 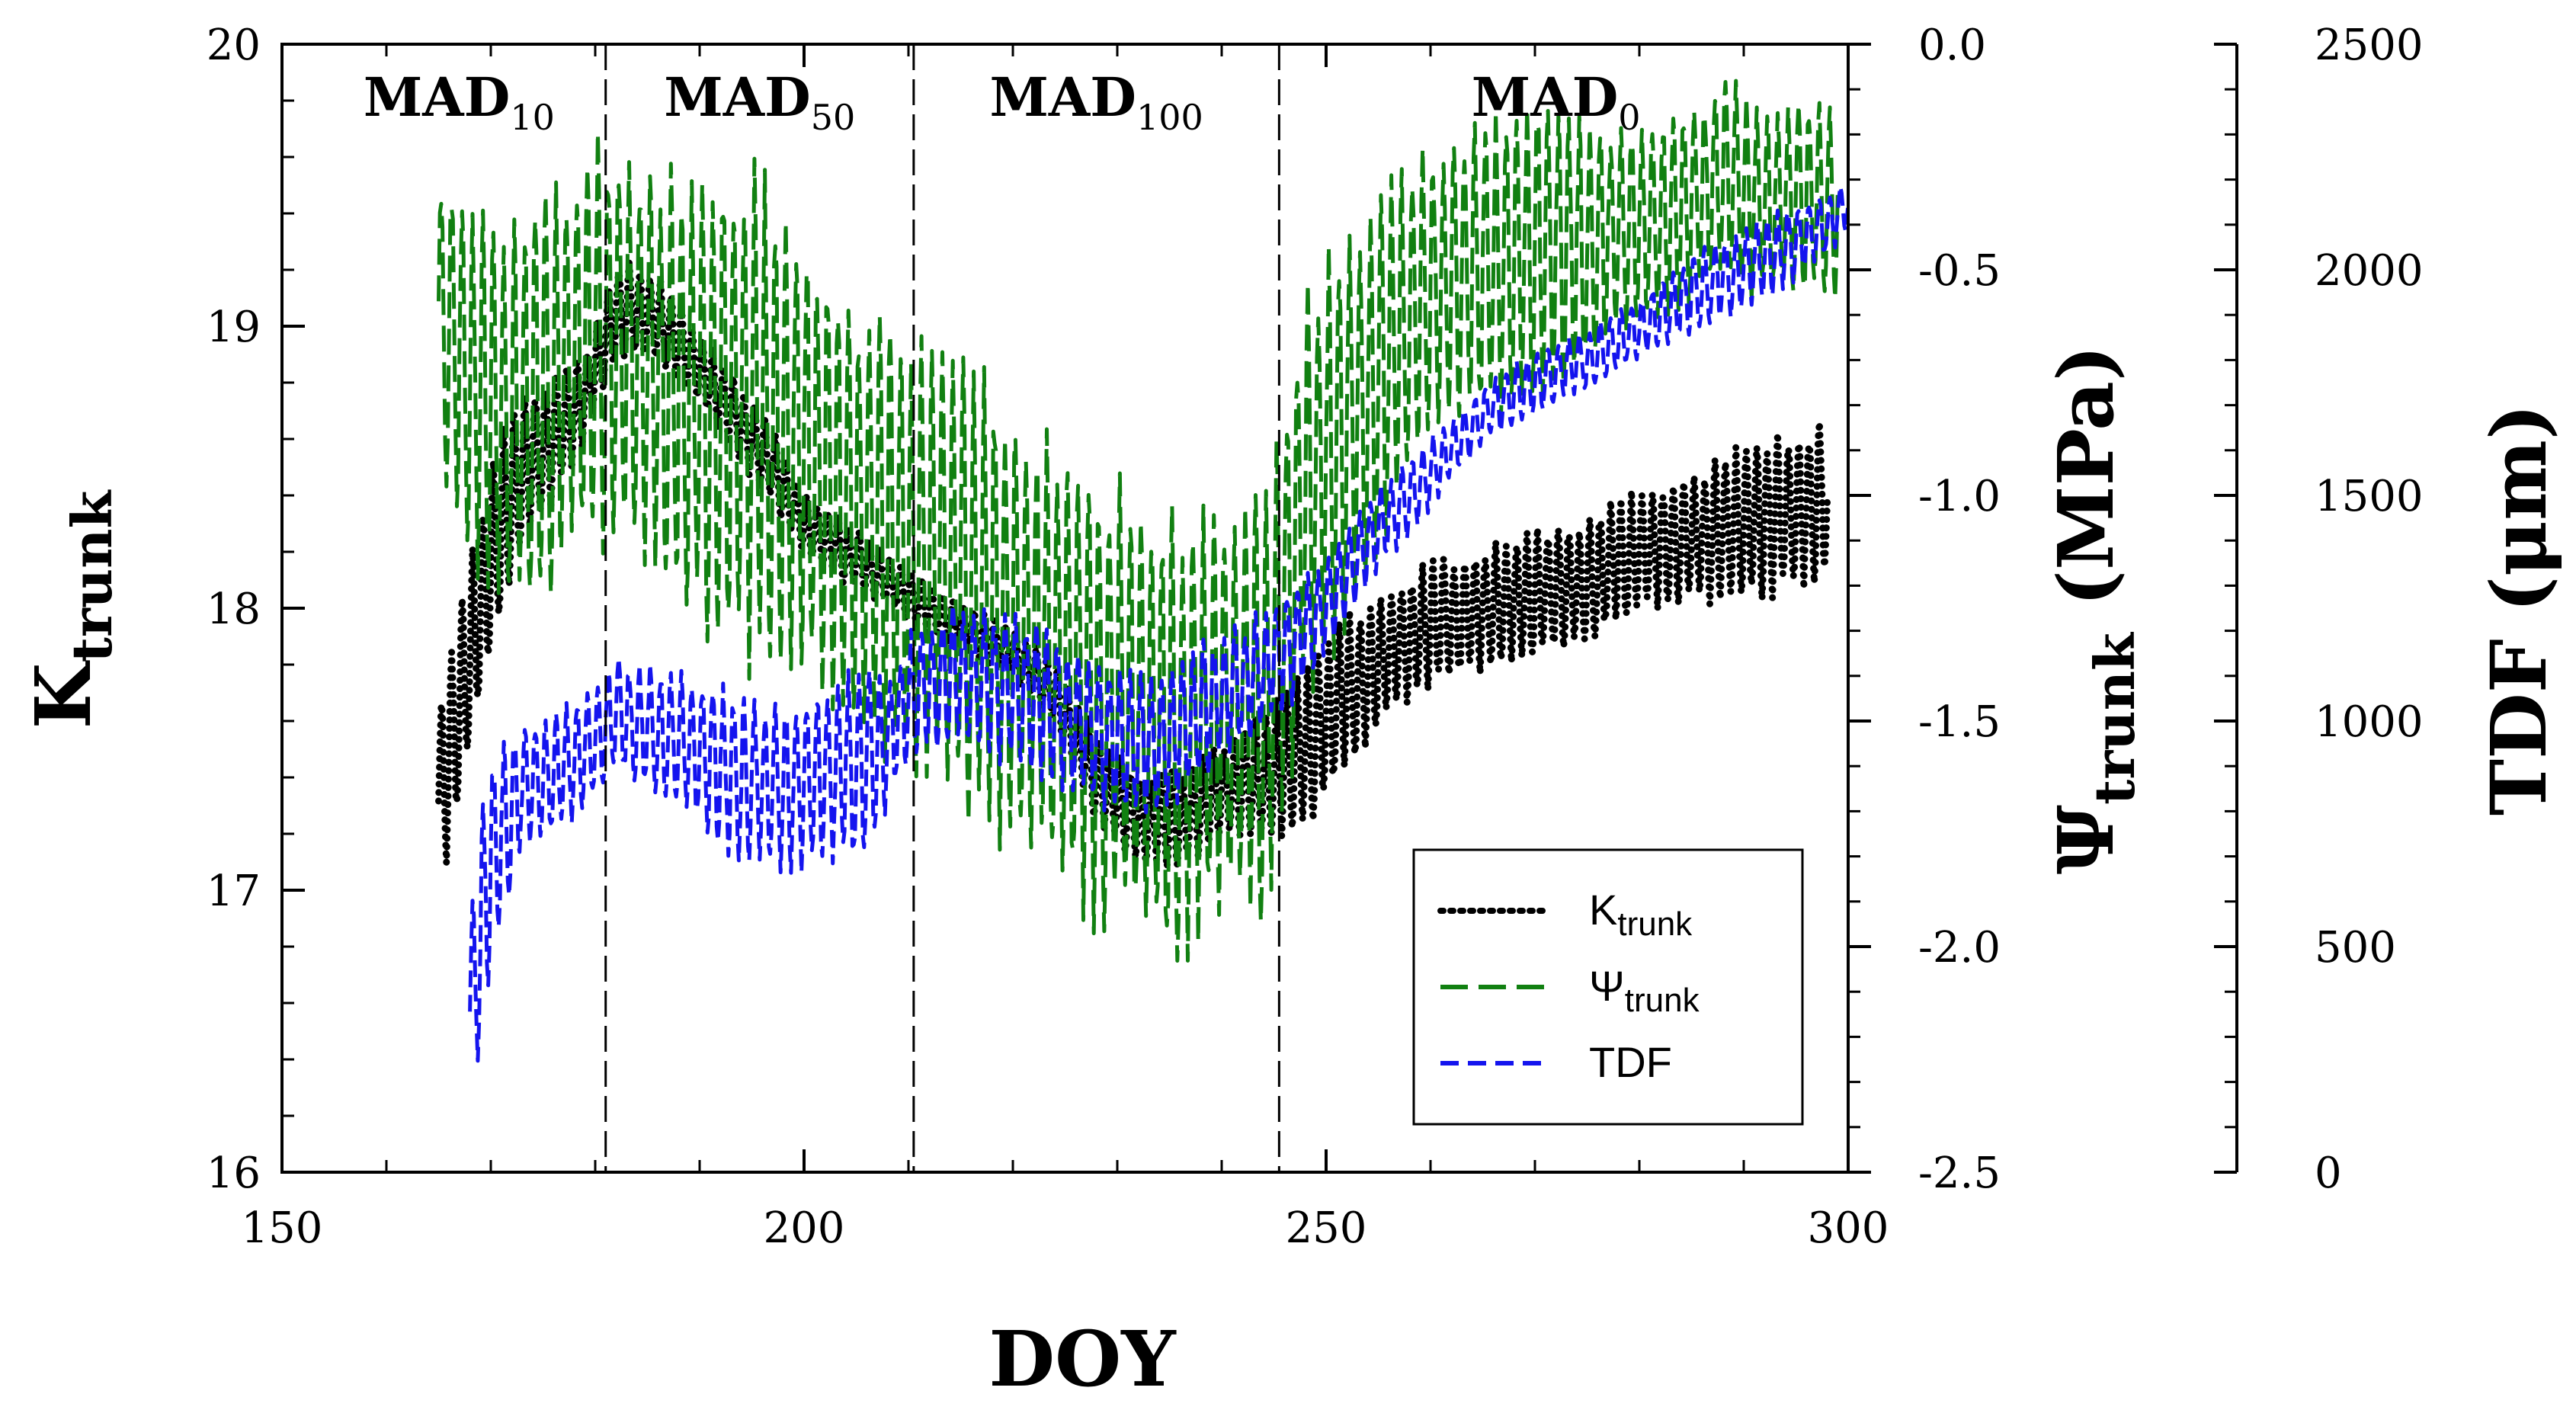 I want to click on right2-tick-label: 2000, so click(x=2369, y=271).